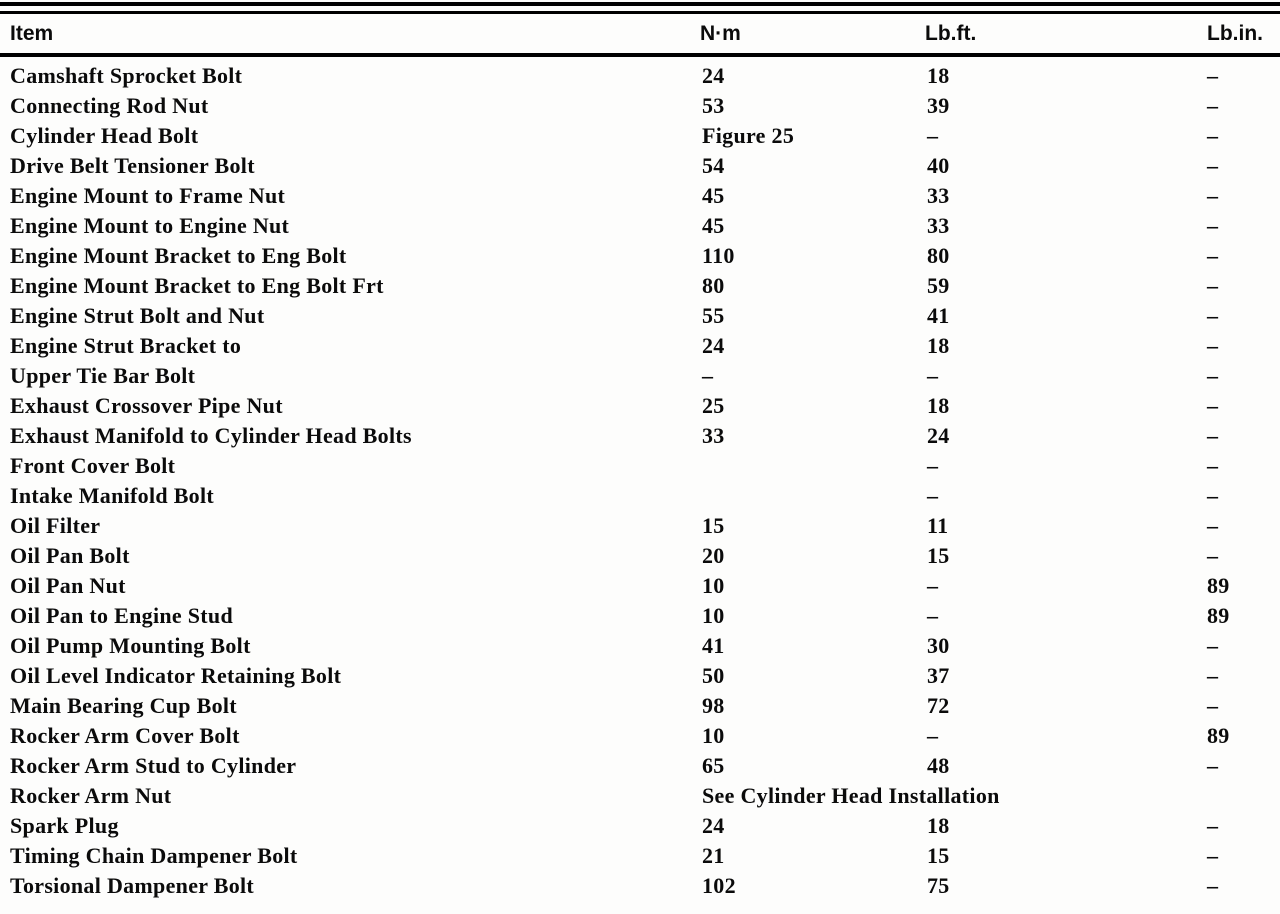  What do you see at coordinates (713, 435) in the screenshot?
I see `nm-cell: 33` at bounding box center [713, 435].